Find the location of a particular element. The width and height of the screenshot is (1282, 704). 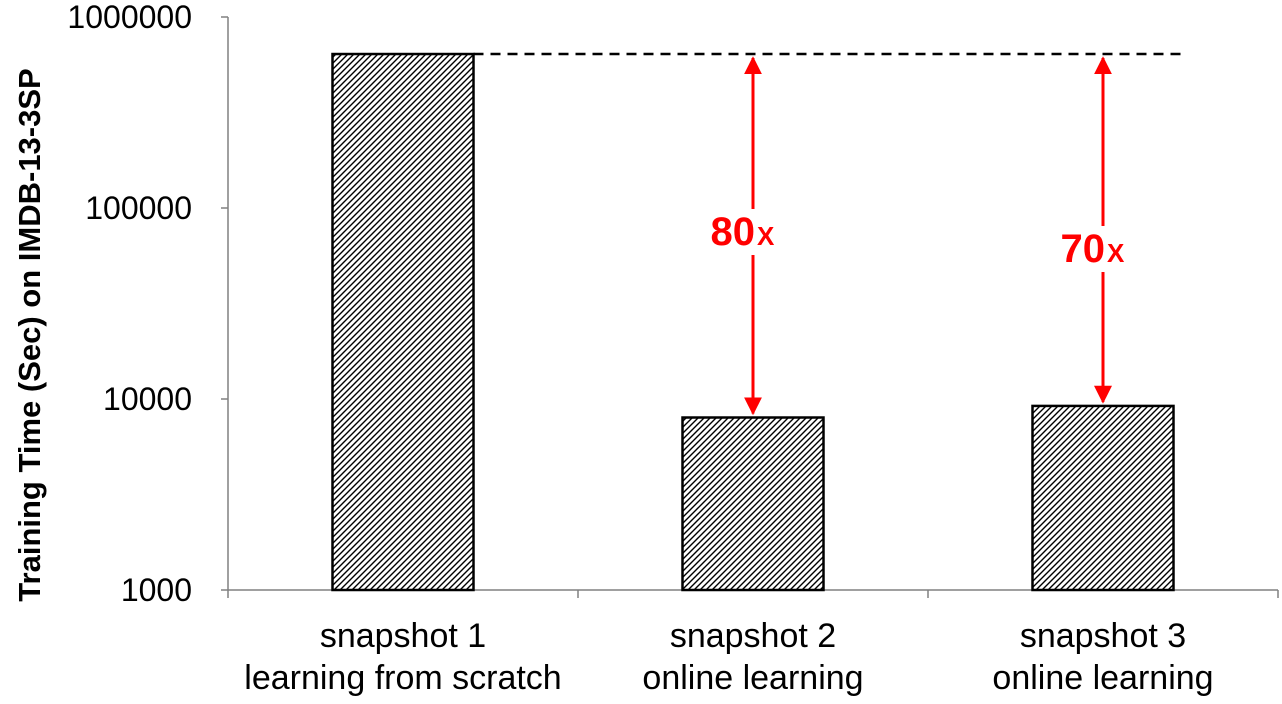

x-category-label-line1: snapshot 3 is located at coordinates (1103, 636).